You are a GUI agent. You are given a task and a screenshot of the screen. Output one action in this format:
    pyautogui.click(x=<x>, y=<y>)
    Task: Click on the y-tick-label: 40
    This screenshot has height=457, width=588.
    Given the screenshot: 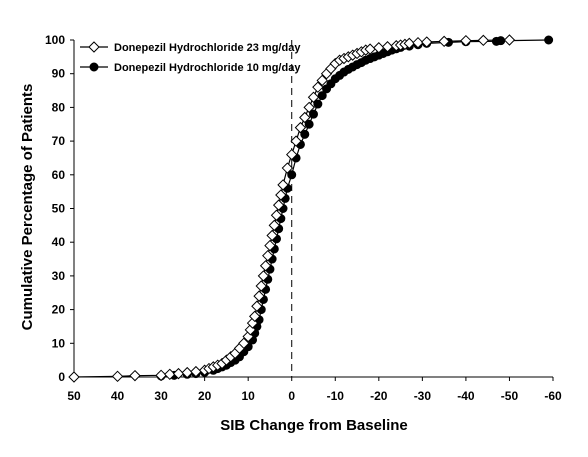 What is the action you would take?
    pyautogui.click(x=59, y=242)
    